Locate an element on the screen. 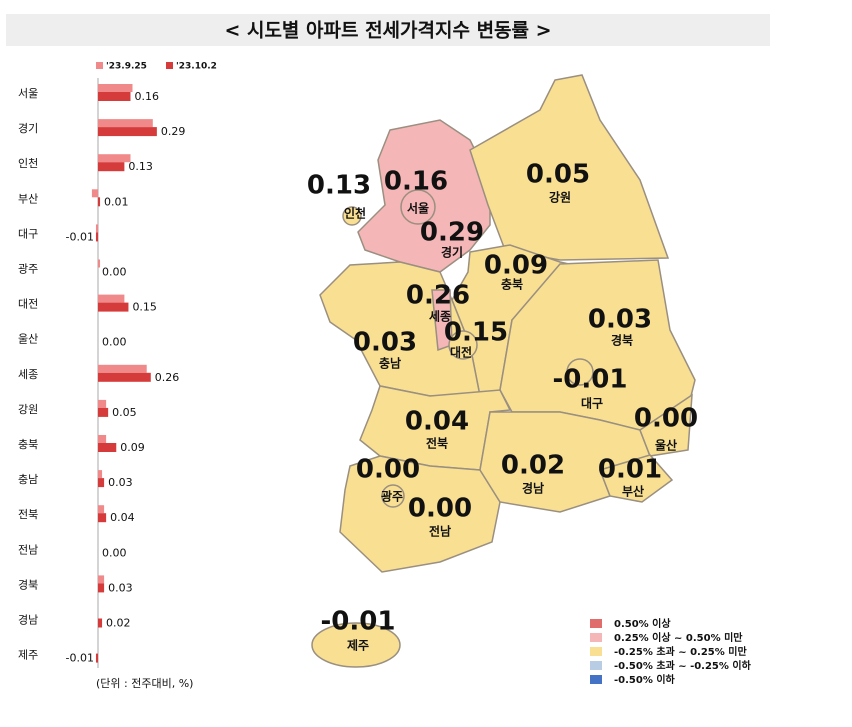 Image resolution: width=852 pixels, height=727 pixels. legend-label: 0.25% 이상 ~ 0.50% 미만 is located at coordinates (678, 637).